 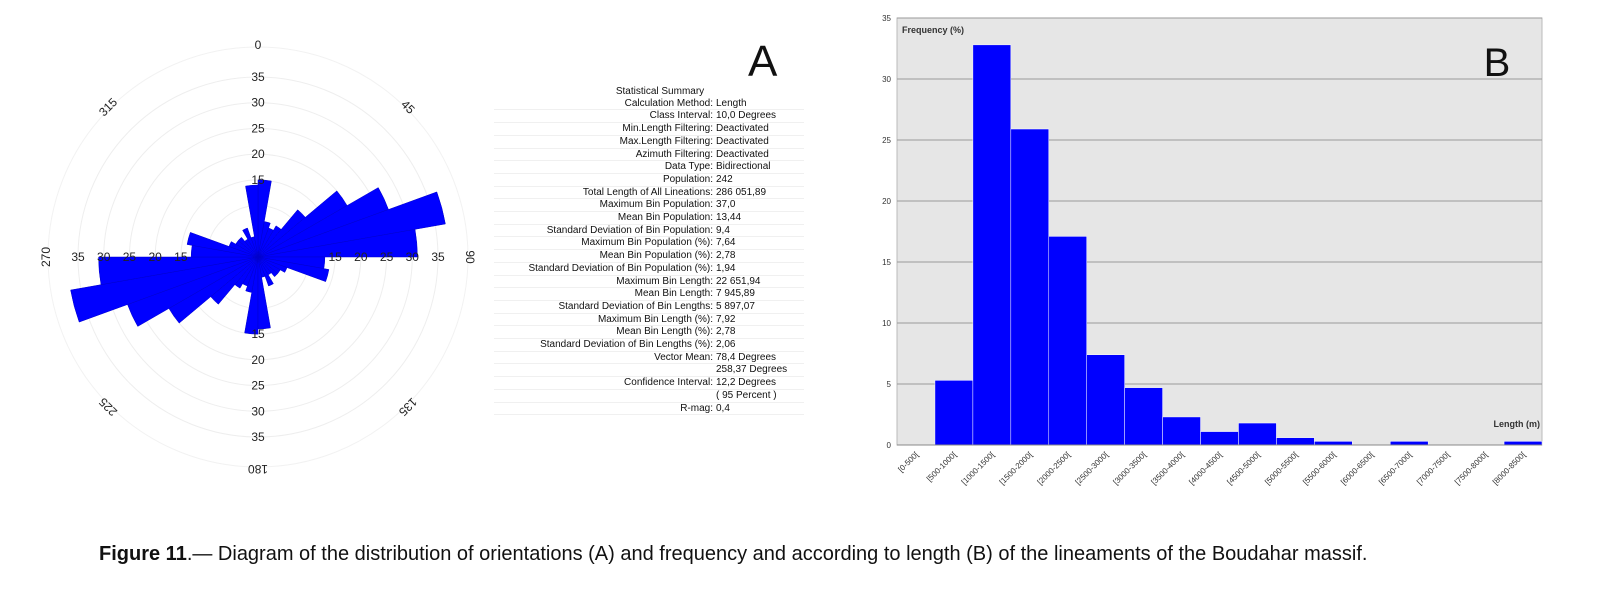 I want to click on stats-value: 37,0, so click(x=726, y=205).